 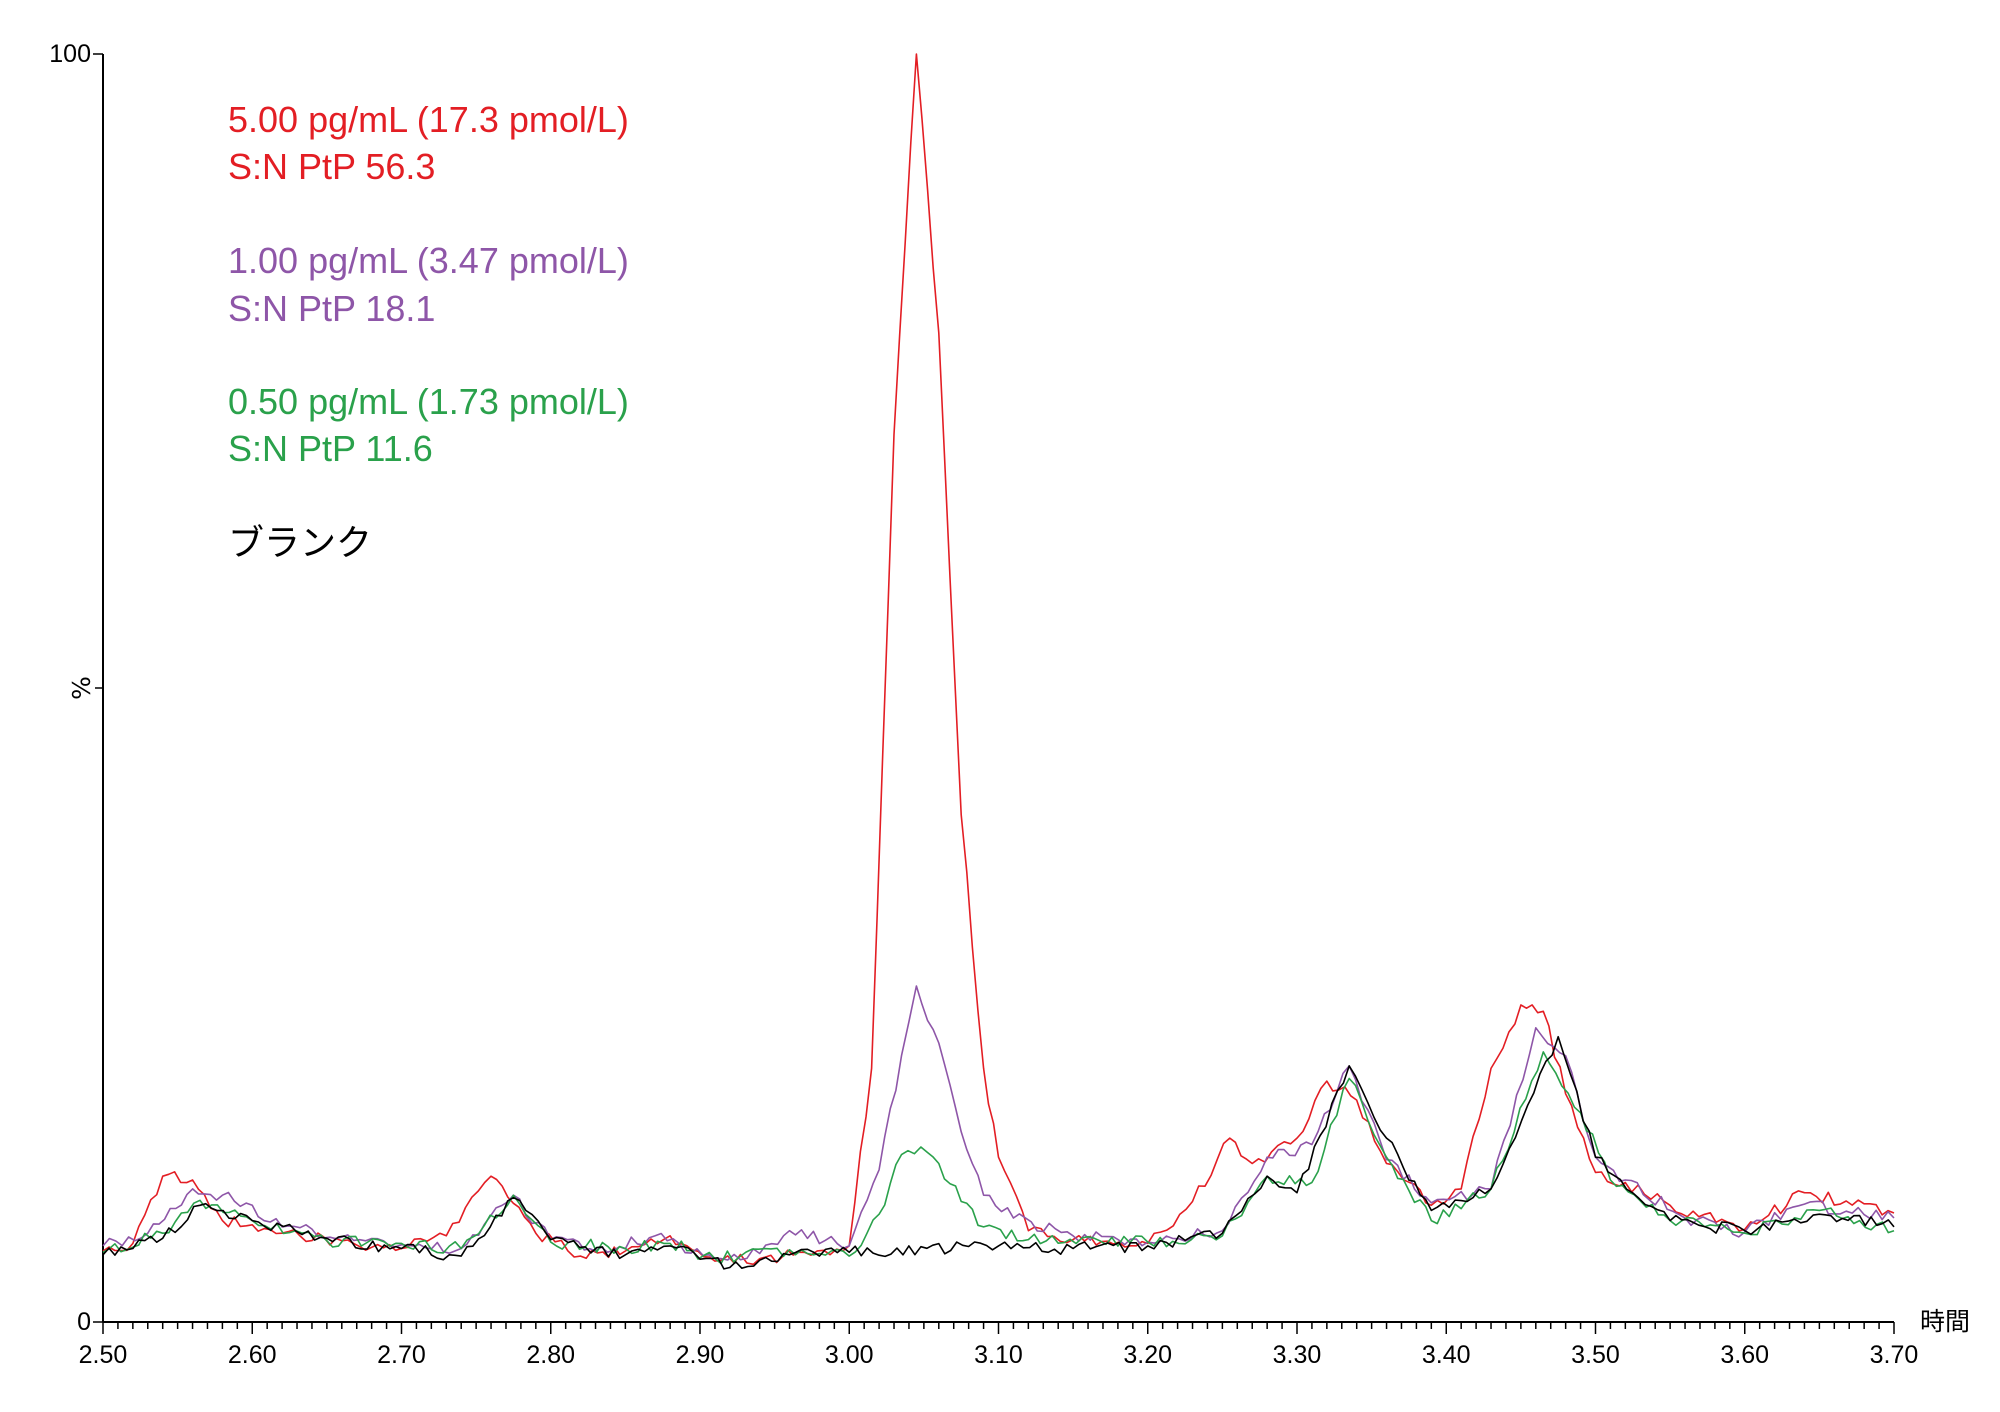 I want to click on x-tick-label: 3.60, so click(x=1744, y=1355).